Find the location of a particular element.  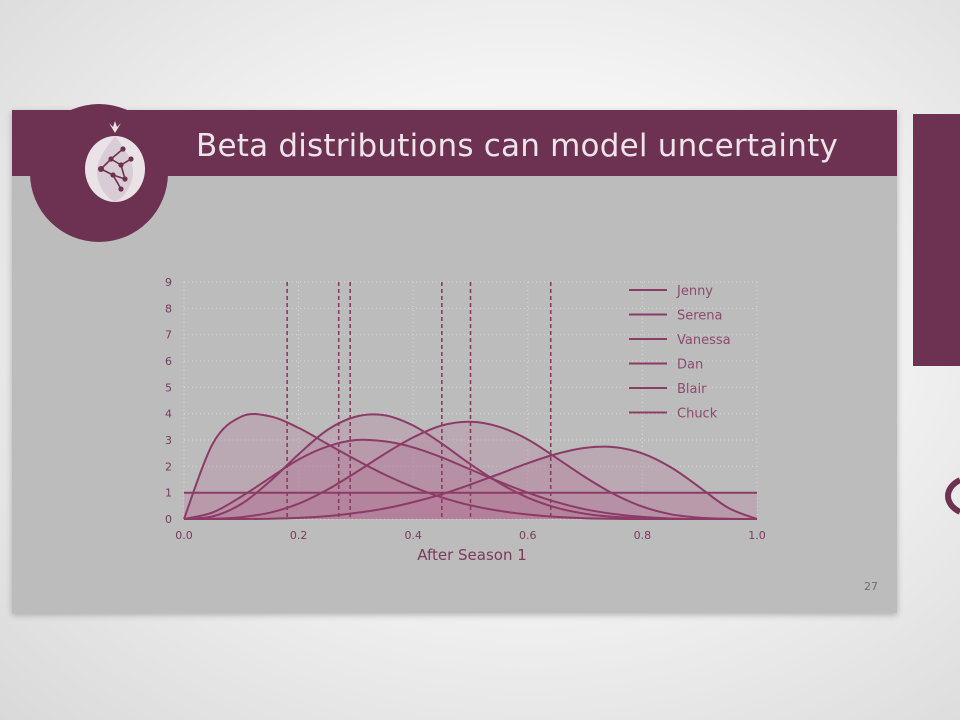

logo-badge is located at coordinates (99, 173).